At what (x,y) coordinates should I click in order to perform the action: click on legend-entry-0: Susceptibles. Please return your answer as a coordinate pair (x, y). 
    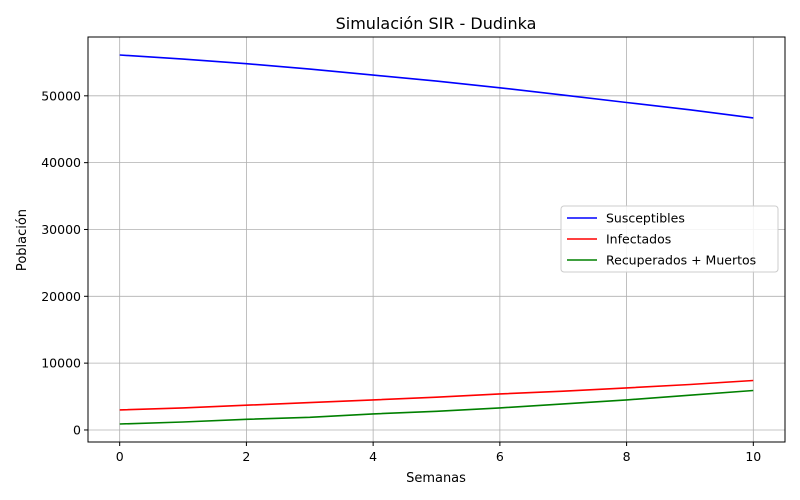
    Looking at the image, I should click on (645, 218).